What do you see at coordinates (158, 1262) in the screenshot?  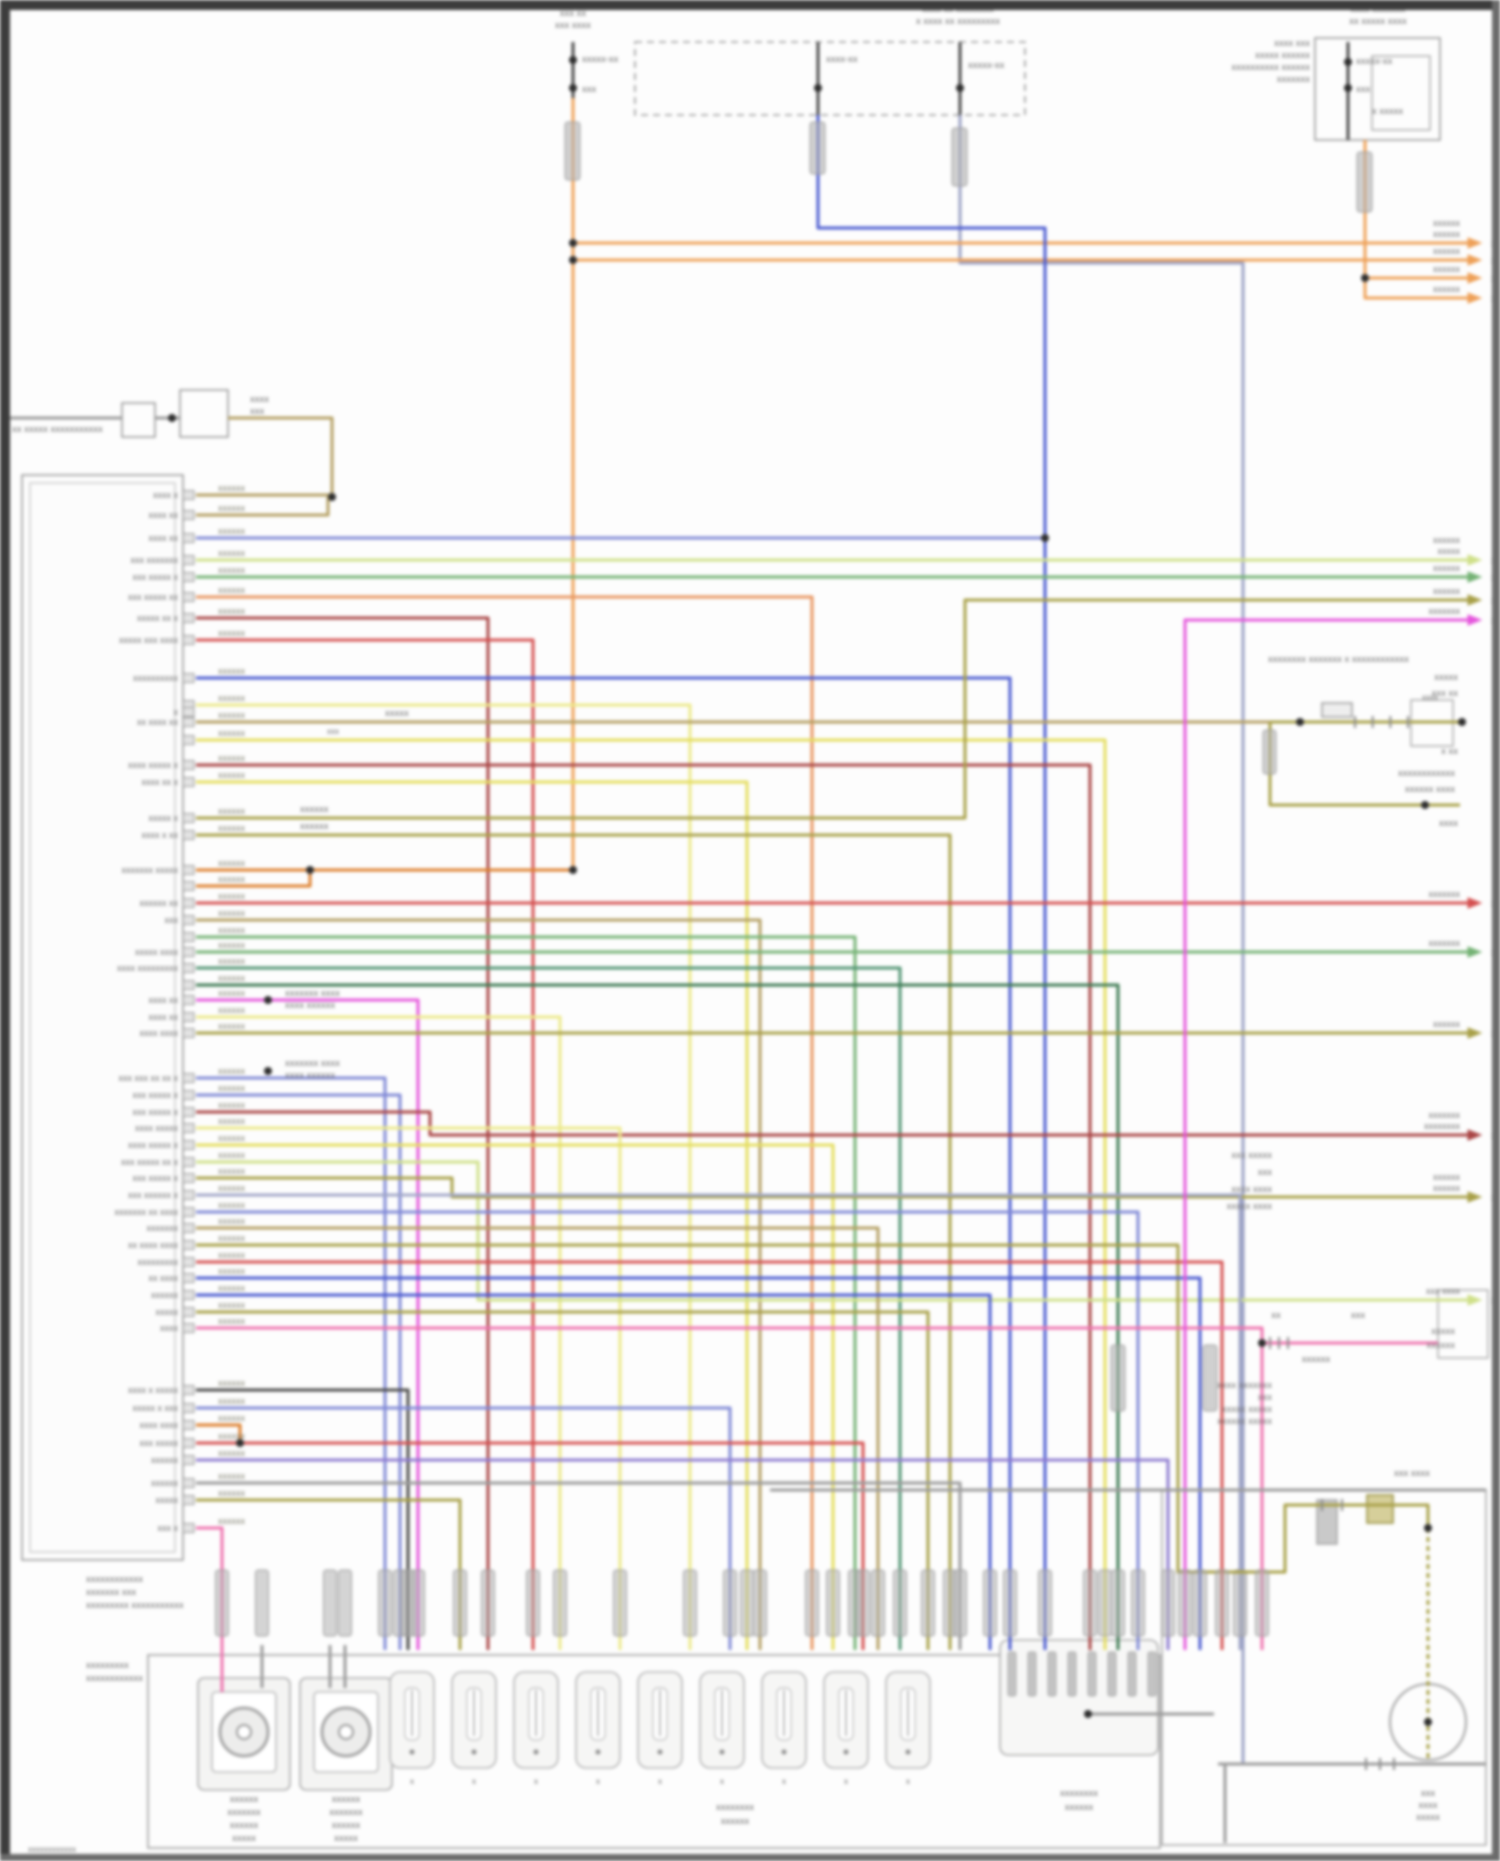 I see `pin-name-label: xxxxxxxxx` at bounding box center [158, 1262].